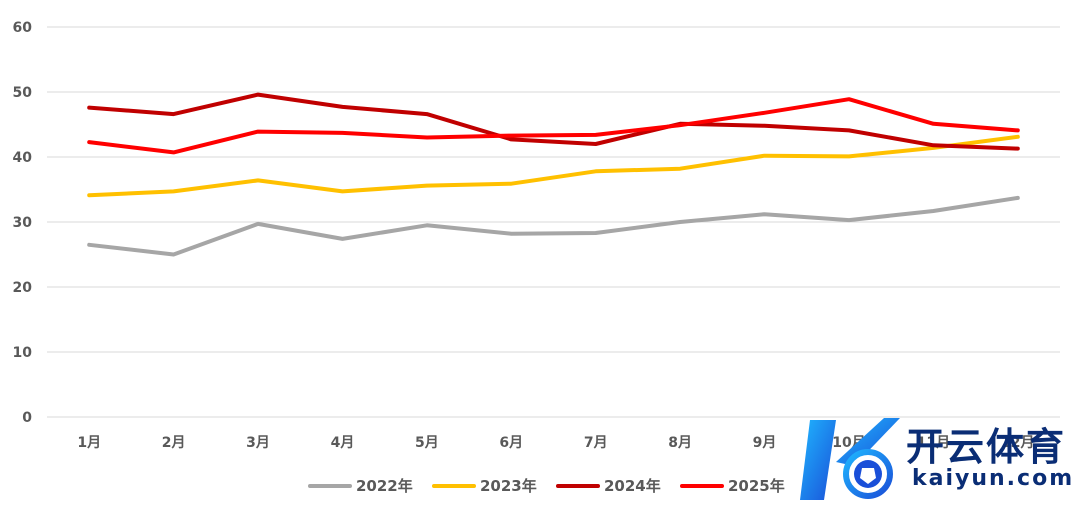  Describe the element at coordinates (427, 443) in the screenshot. I see `x-tick-label: 5月` at that location.